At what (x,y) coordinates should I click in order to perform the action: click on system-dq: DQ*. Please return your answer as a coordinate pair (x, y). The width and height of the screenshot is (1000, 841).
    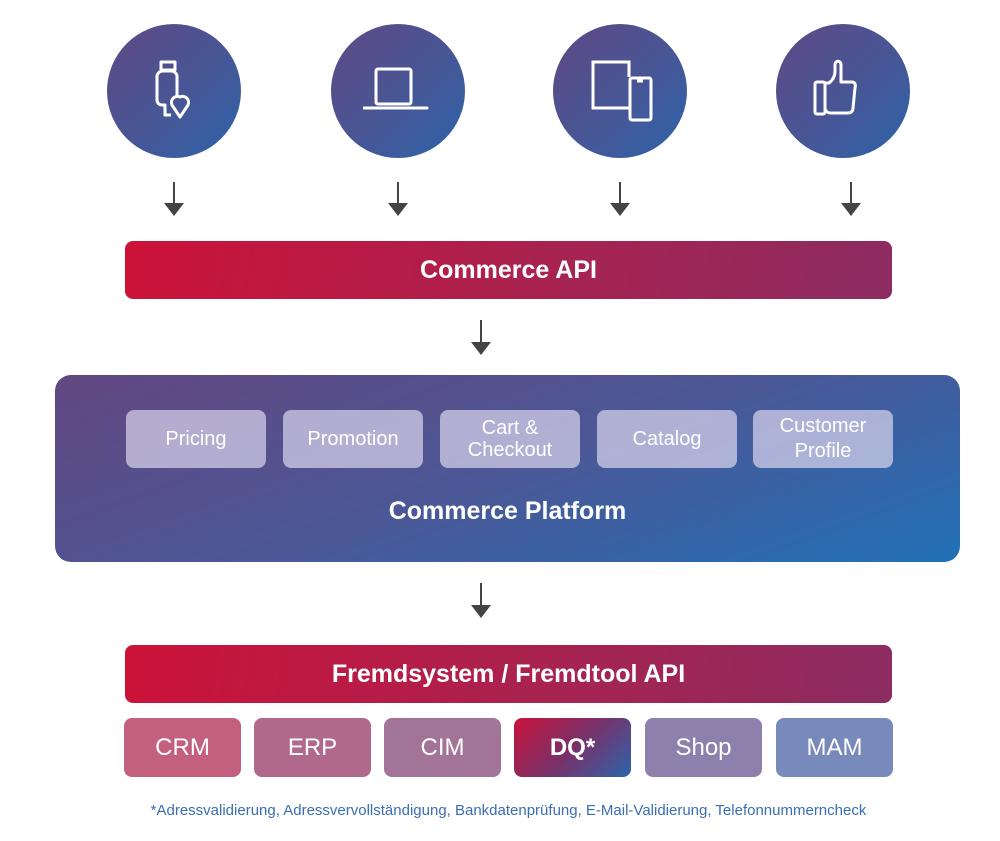
    Looking at the image, I should click on (572, 747).